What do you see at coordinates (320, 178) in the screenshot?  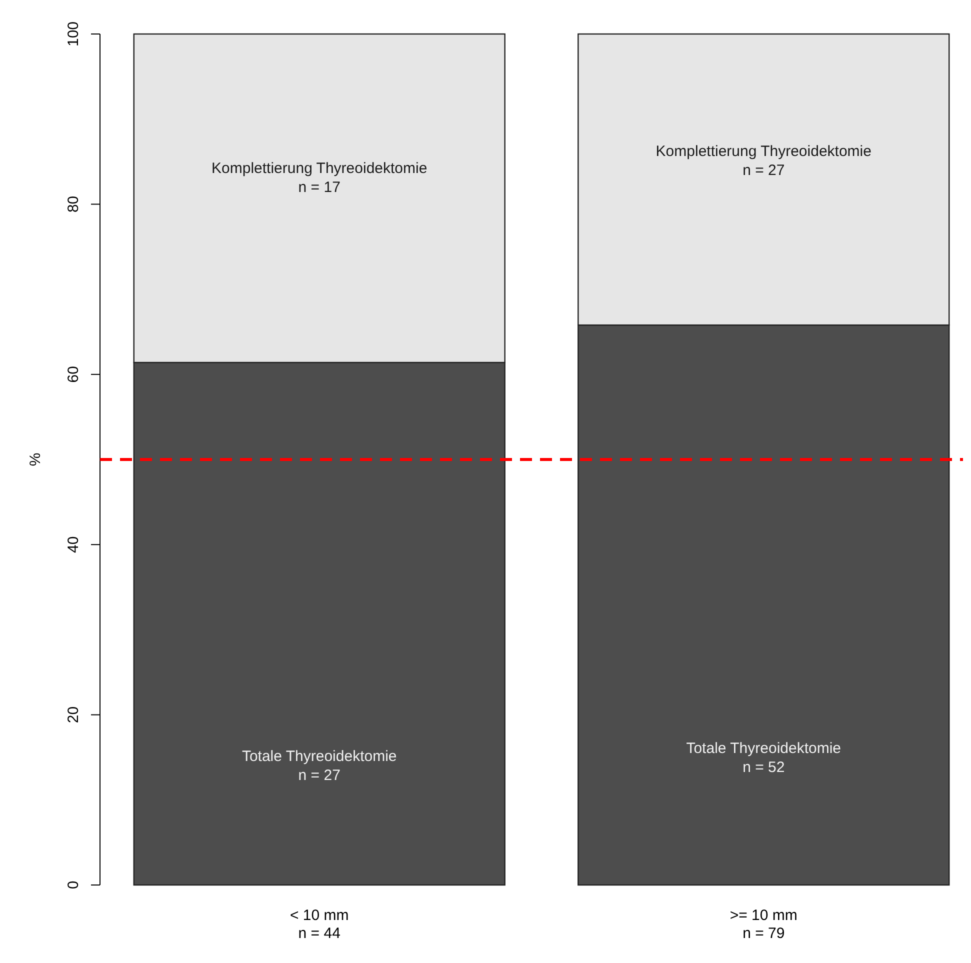 I see `annotation: Komplettierung Thyreoidektomie n = 17` at bounding box center [320, 178].